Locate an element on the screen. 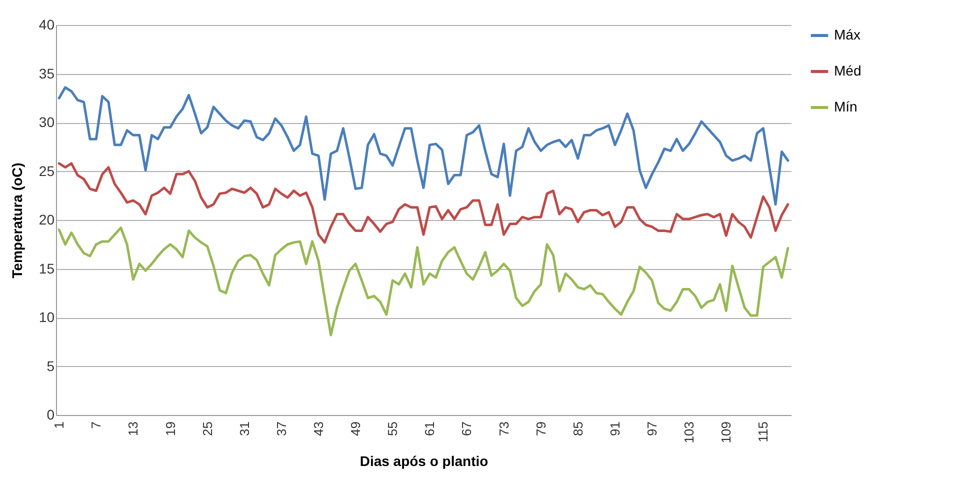 The image size is (976, 504). x-tick-label: 13 is located at coordinates (133, 429).